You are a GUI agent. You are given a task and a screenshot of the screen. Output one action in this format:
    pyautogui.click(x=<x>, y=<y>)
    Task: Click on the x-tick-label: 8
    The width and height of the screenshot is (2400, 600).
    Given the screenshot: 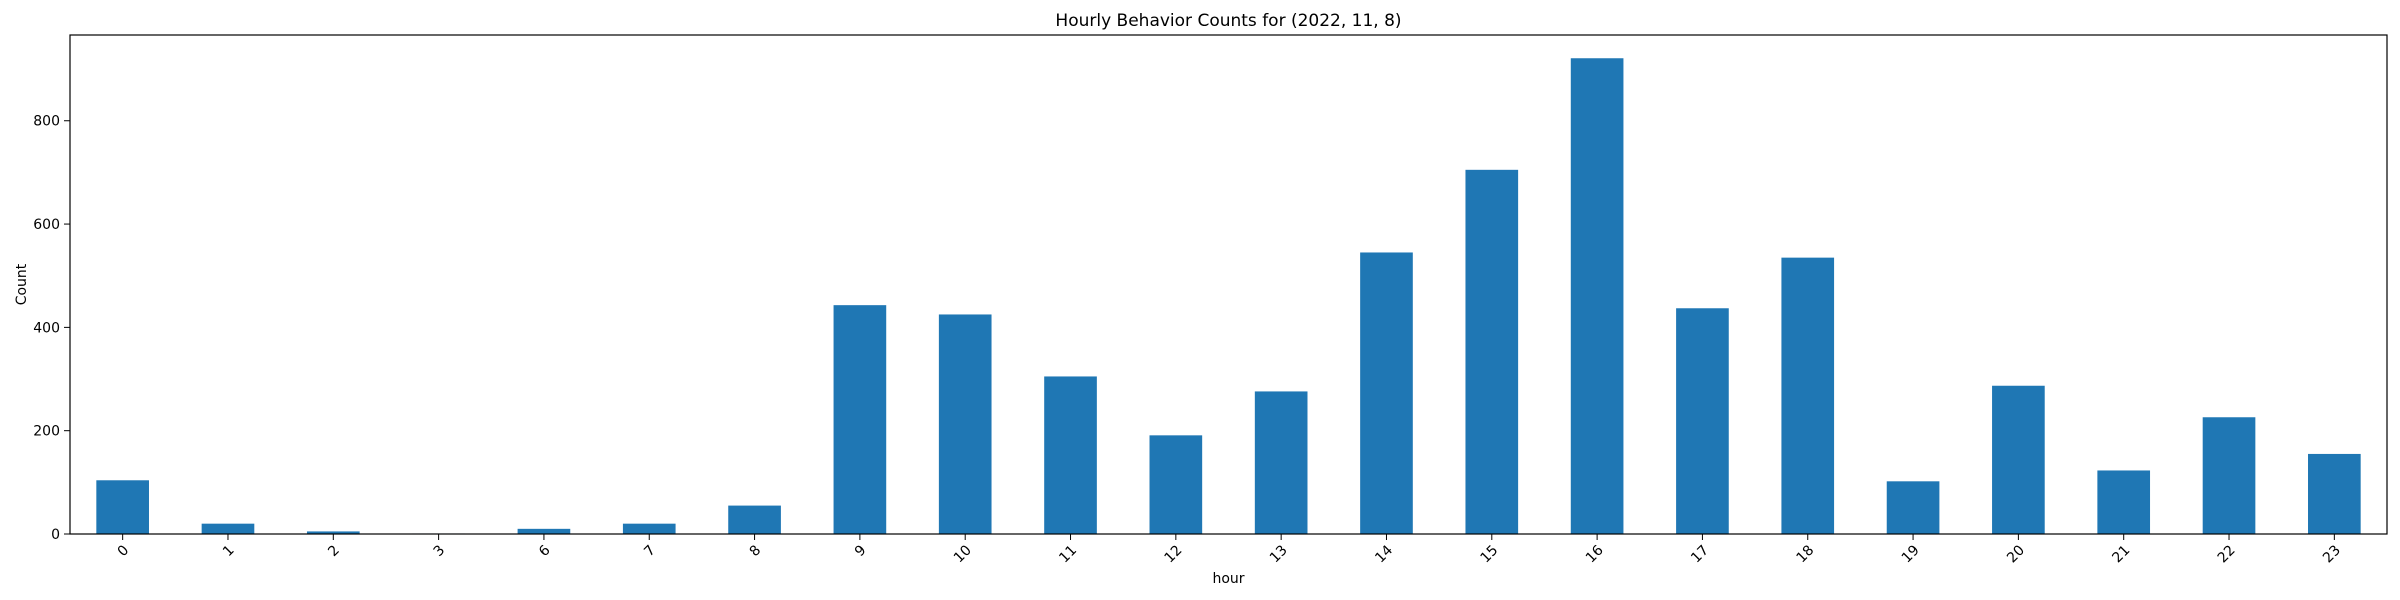 What is the action you would take?
    pyautogui.click(x=756, y=551)
    